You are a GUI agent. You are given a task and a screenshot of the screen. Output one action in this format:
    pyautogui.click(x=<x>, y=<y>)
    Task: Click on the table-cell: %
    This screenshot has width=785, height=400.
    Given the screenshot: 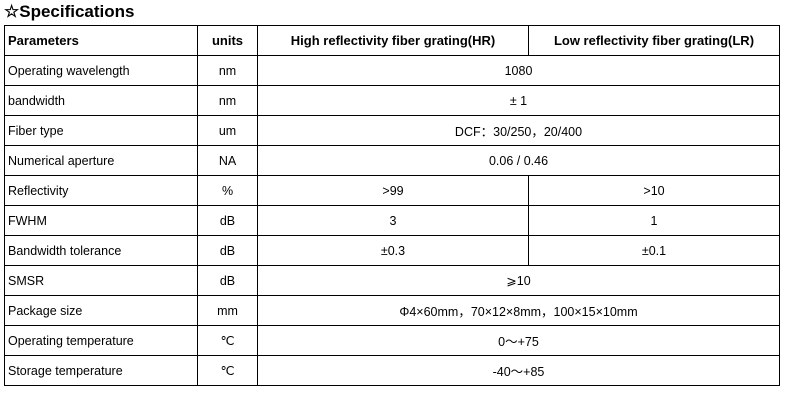 What is the action you would take?
    pyautogui.click(x=227, y=190)
    